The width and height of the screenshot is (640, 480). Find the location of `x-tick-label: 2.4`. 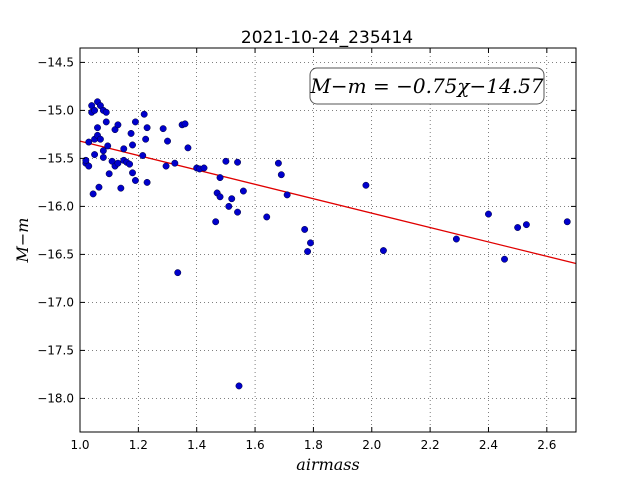

x-tick-label: 2.4 is located at coordinates (488, 445).